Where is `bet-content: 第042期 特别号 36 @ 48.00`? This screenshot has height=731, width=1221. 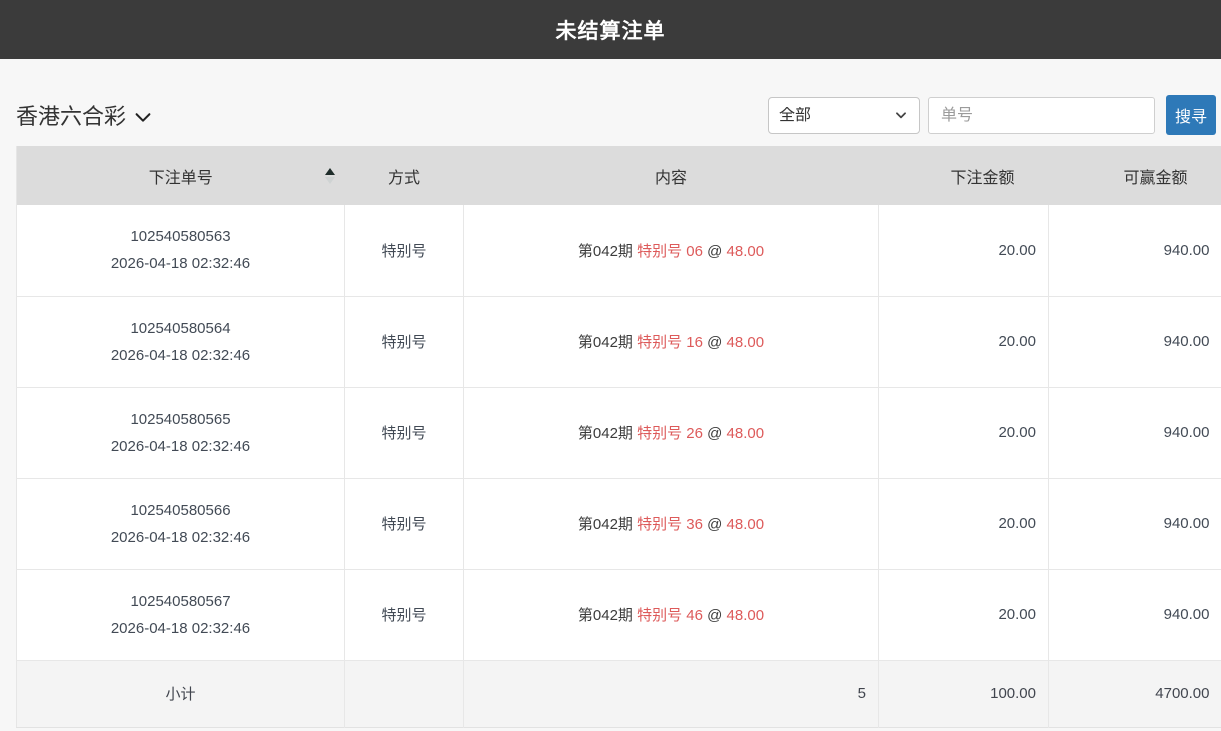
bet-content: 第042期 特别号 36 @ 48.00 is located at coordinates (671, 524).